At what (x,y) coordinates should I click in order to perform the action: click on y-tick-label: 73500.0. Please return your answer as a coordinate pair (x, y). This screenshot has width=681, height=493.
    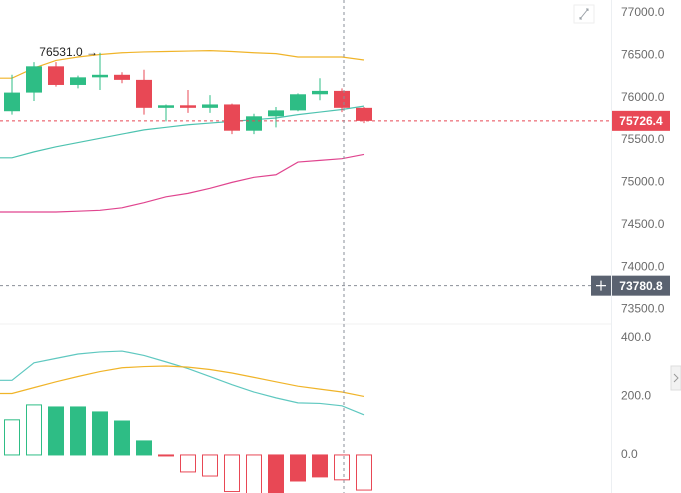
    Looking at the image, I should click on (643, 309).